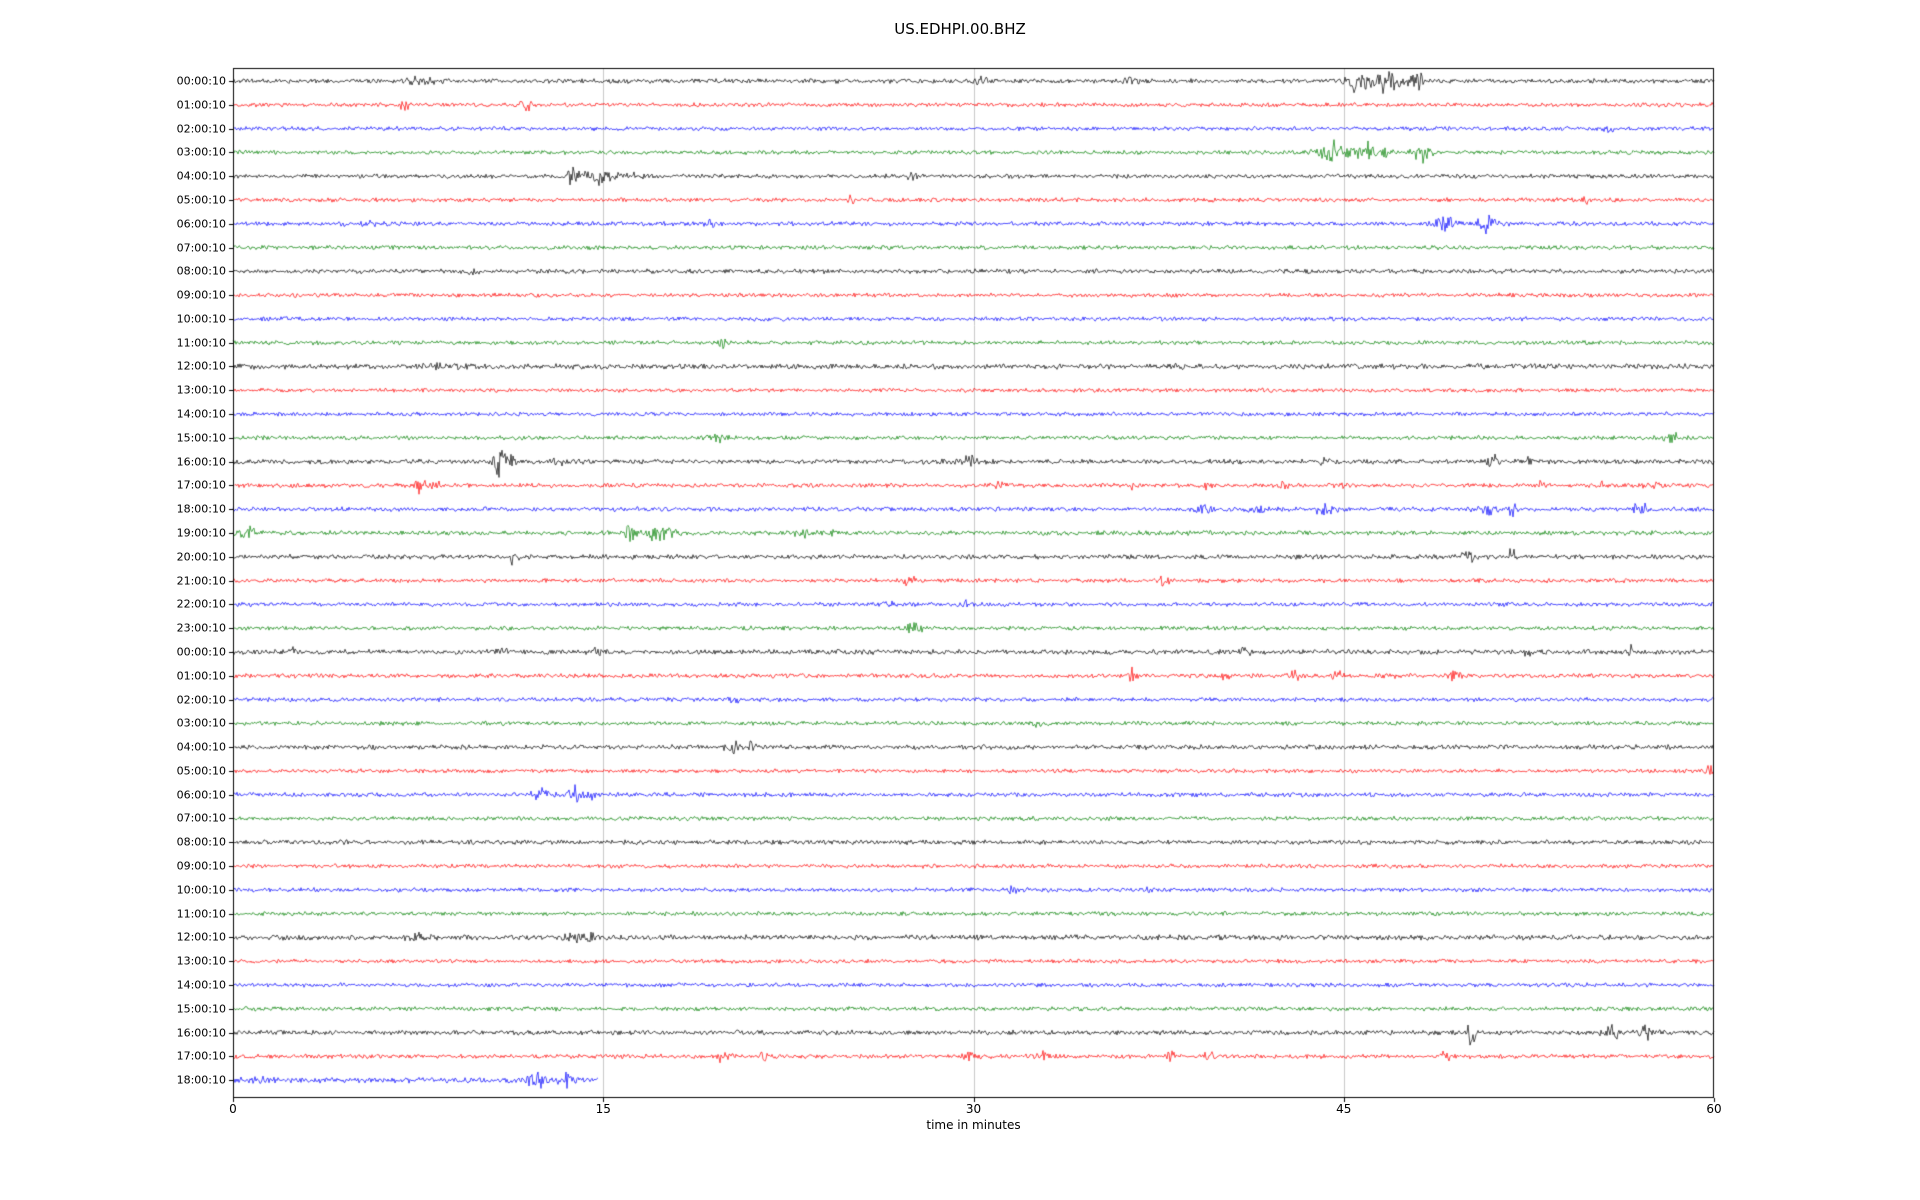  Describe the element at coordinates (201, 604) in the screenshot. I see `trace-label: 22:00:10` at that location.